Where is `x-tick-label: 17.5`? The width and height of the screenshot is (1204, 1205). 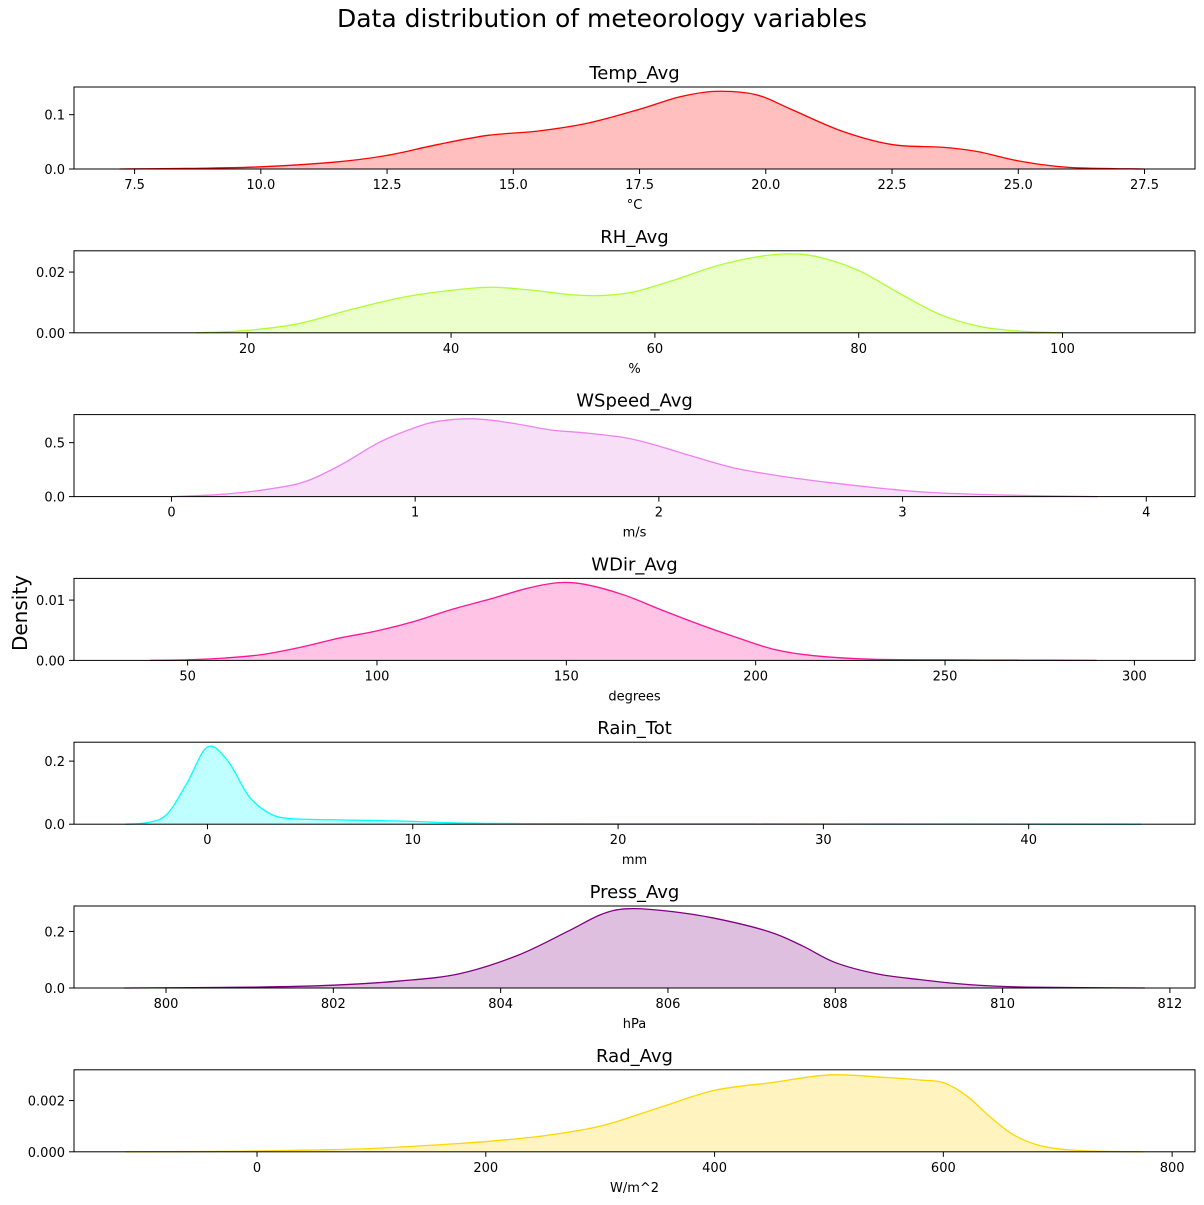 x-tick-label: 17.5 is located at coordinates (639, 185).